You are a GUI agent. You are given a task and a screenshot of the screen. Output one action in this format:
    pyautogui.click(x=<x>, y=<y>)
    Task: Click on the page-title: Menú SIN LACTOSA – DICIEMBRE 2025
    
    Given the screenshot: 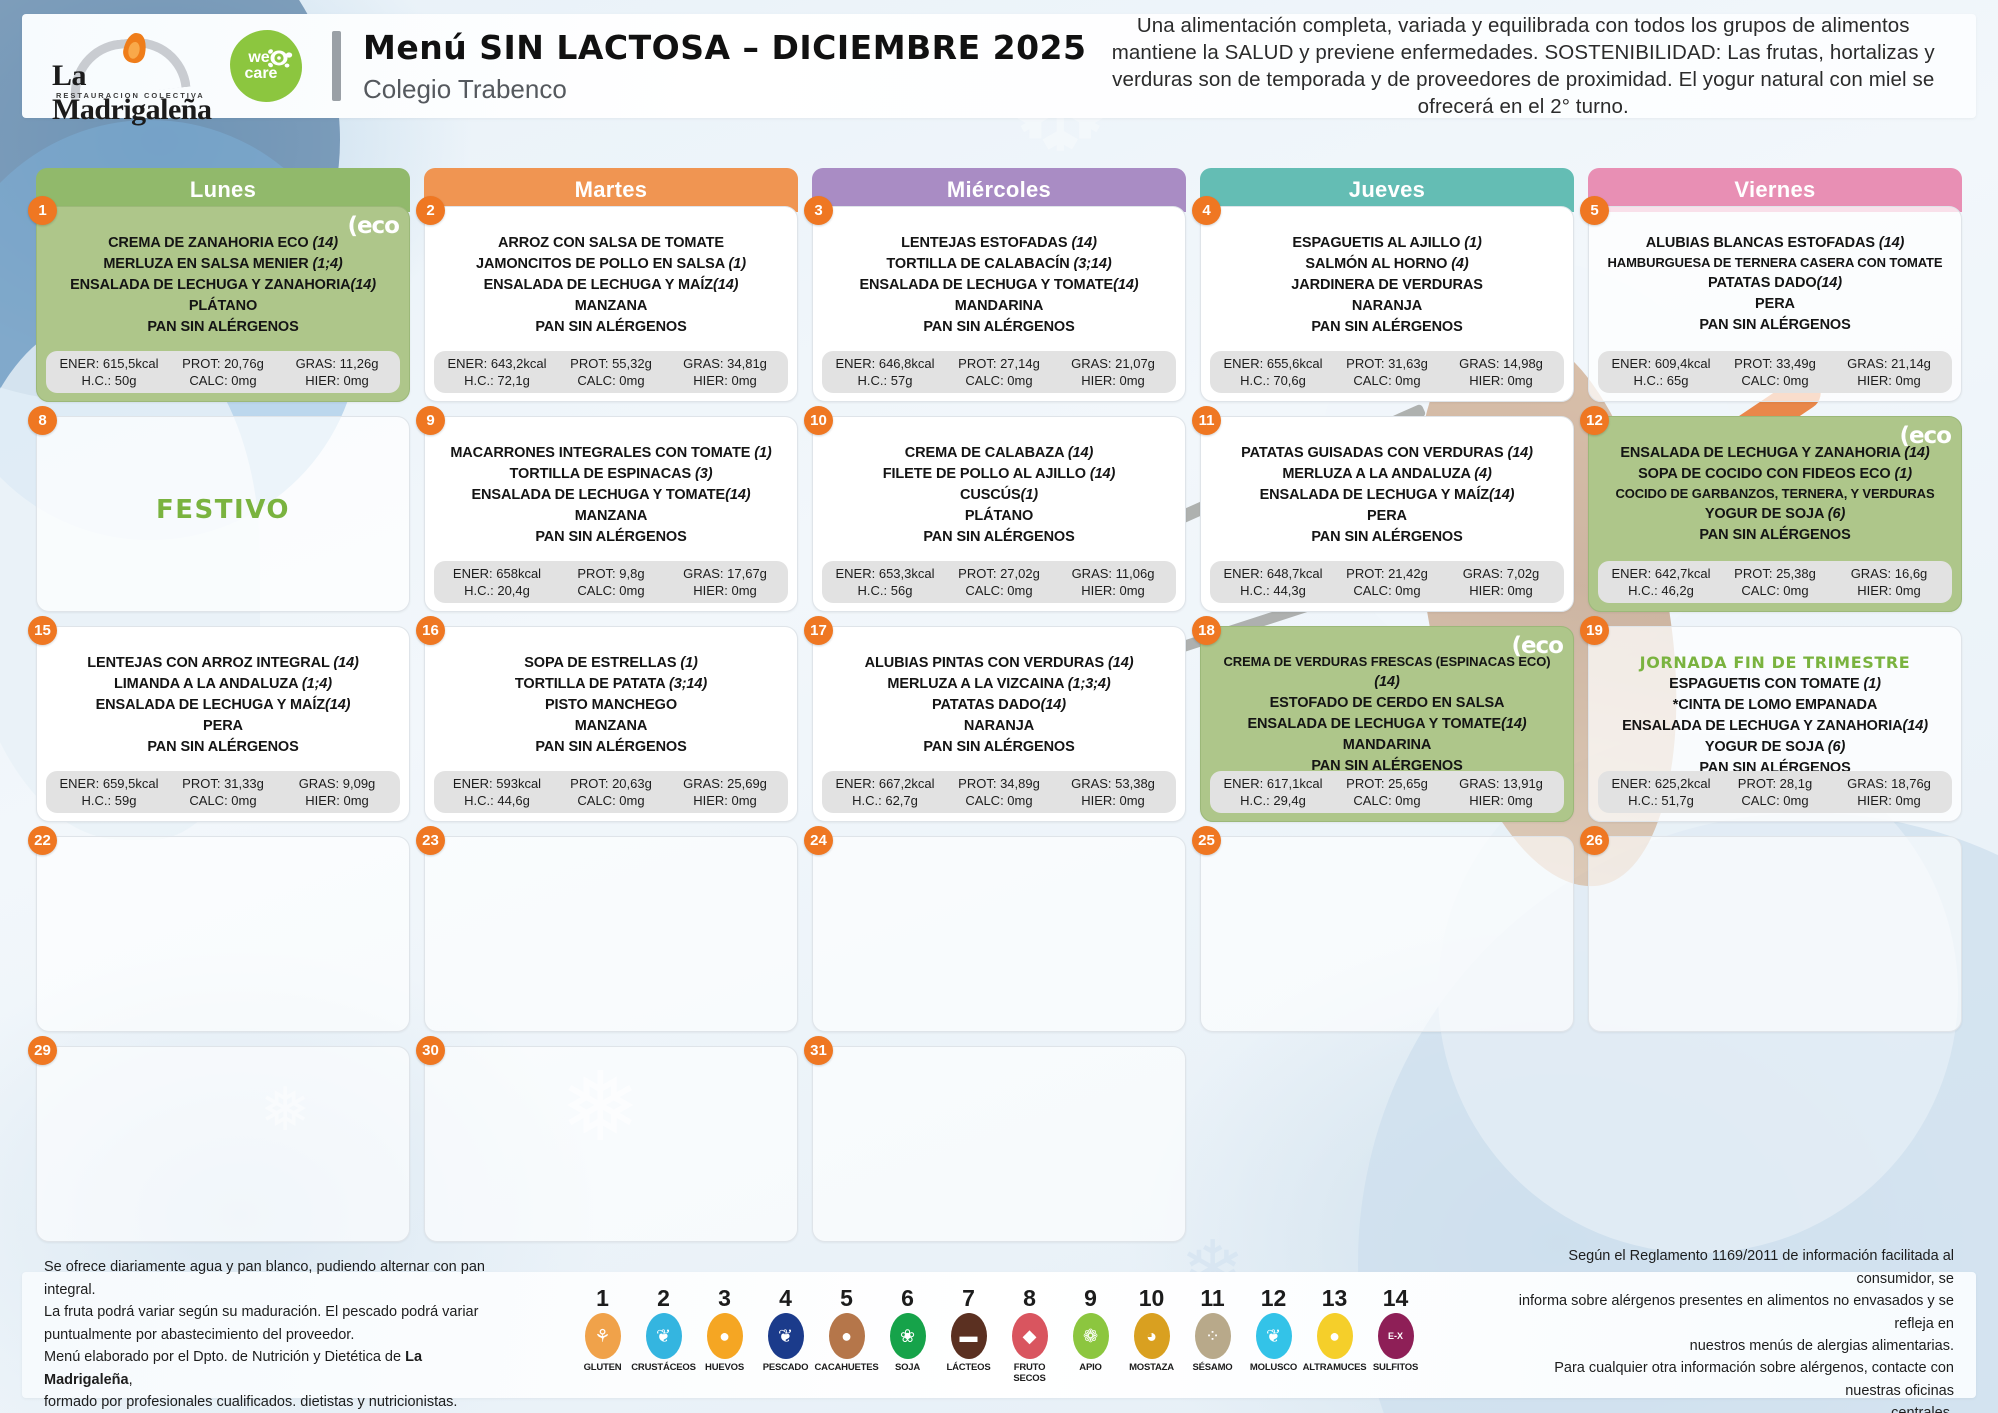 What is the action you would take?
    pyautogui.click(x=725, y=47)
    